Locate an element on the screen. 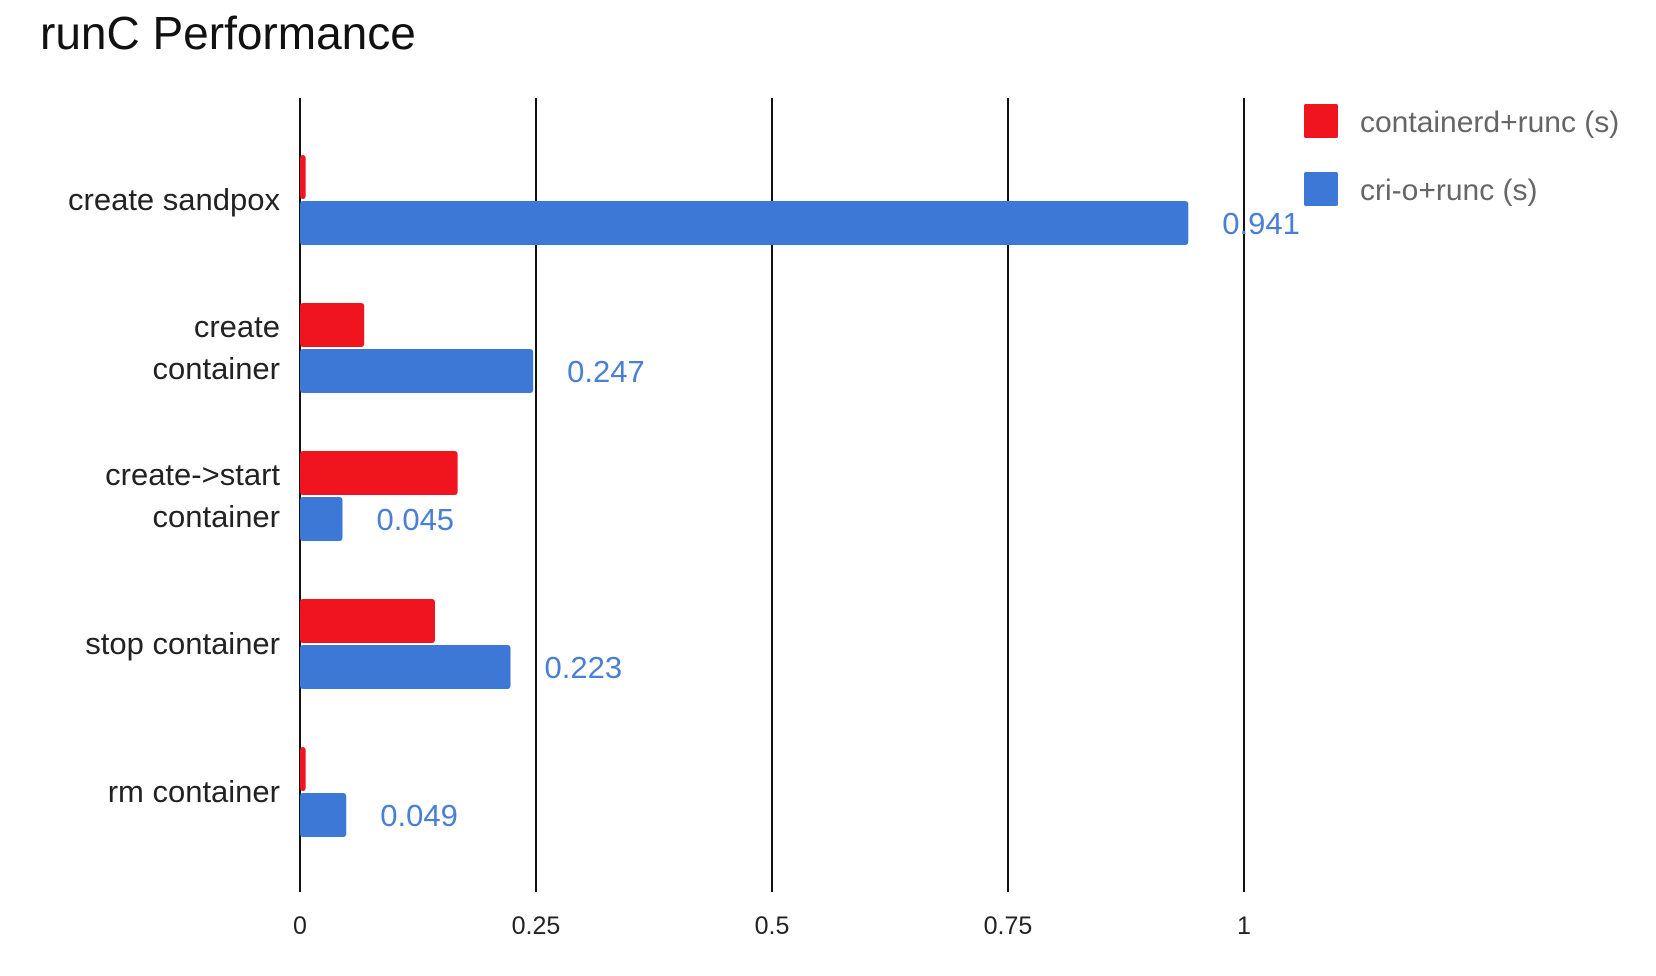 The image size is (1656, 976). category-label: create->start is located at coordinates (192, 474).